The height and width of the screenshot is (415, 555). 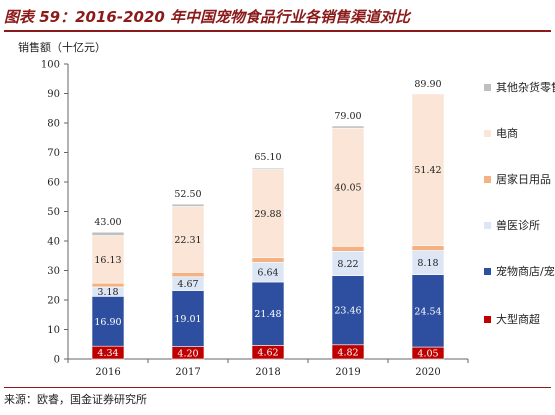 I want to click on data-label: 19.01, so click(x=187, y=319).